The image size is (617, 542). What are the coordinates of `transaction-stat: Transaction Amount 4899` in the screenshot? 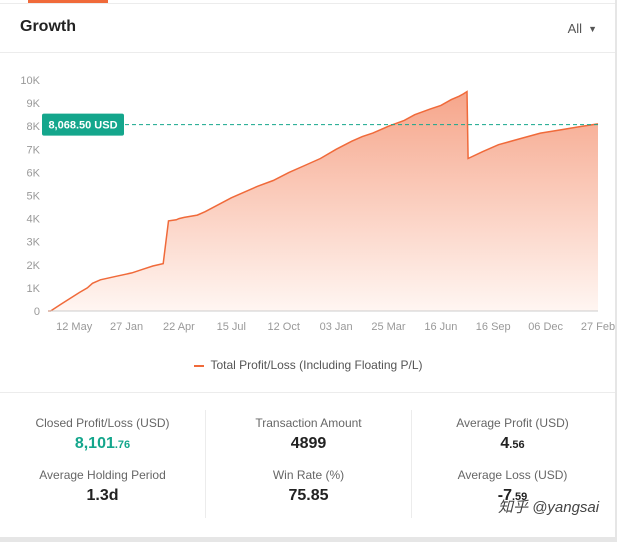 It's located at (308, 434).